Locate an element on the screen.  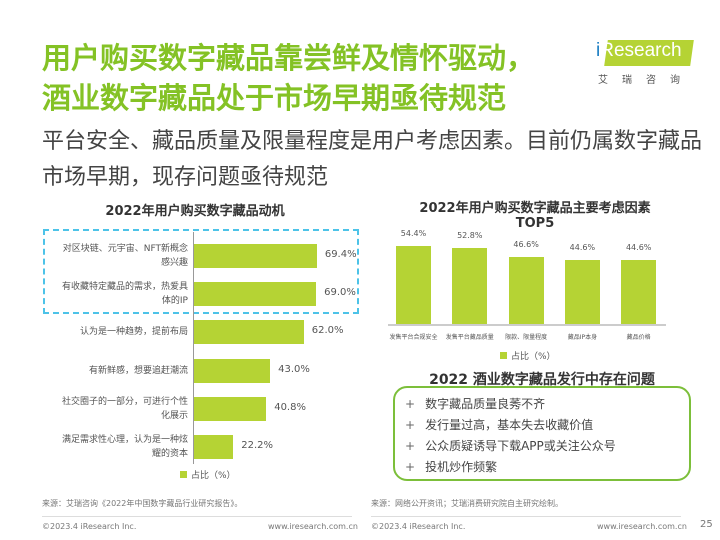
data-label: 52.8% is located at coordinates (470, 236).